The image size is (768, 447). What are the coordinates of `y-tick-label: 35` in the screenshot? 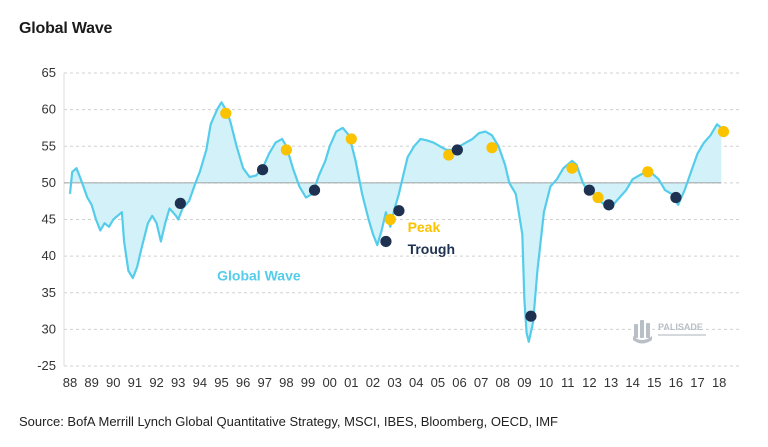 It's located at (49, 292).